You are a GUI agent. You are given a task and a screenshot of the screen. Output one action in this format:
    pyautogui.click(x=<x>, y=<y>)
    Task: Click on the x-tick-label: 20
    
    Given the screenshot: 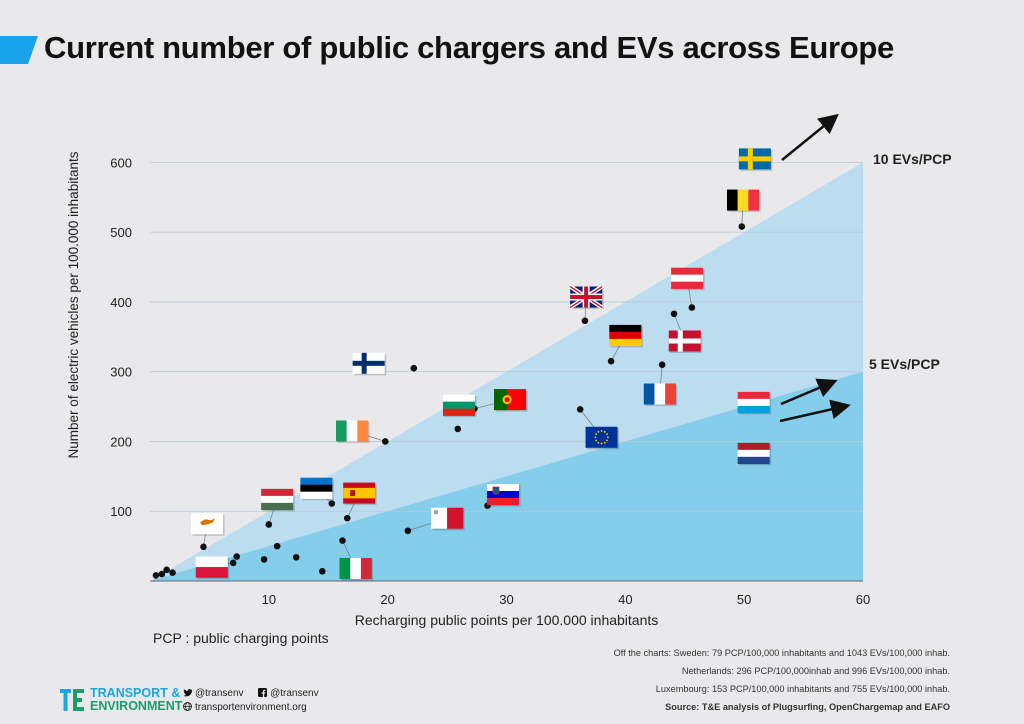 What is the action you would take?
    pyautogui.click(x=387, y=599)
    